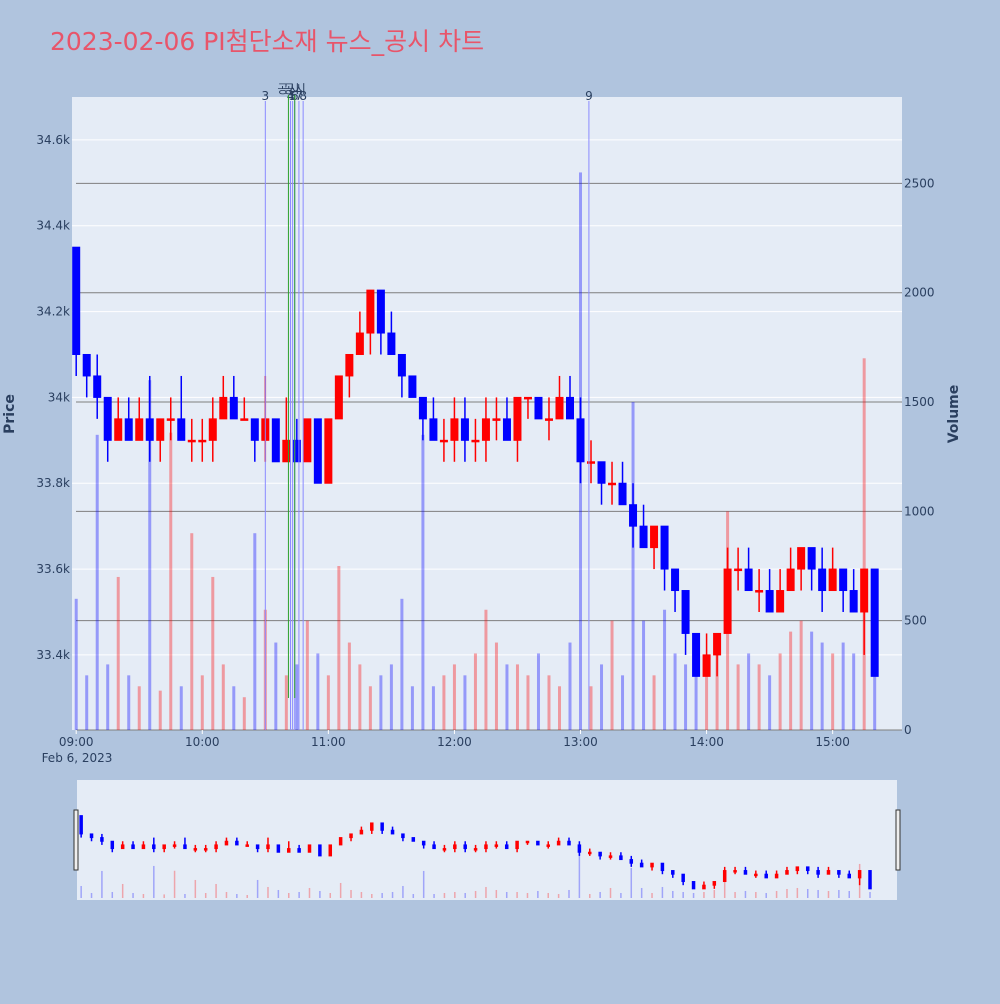 The height and width of the screenshot is (1004, 1000). What do you see at coordinates (898, 840) in the screenshot?
I see `range-handle-right` at bounding box center [898, 840].